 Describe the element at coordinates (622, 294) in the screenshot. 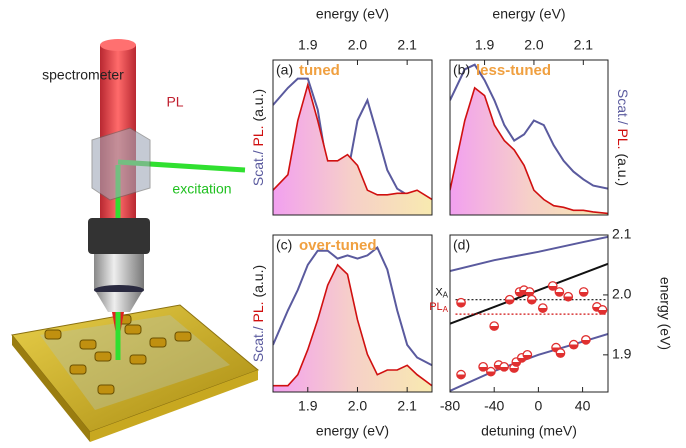

I see `y-tick-label: 2.0` at that location.